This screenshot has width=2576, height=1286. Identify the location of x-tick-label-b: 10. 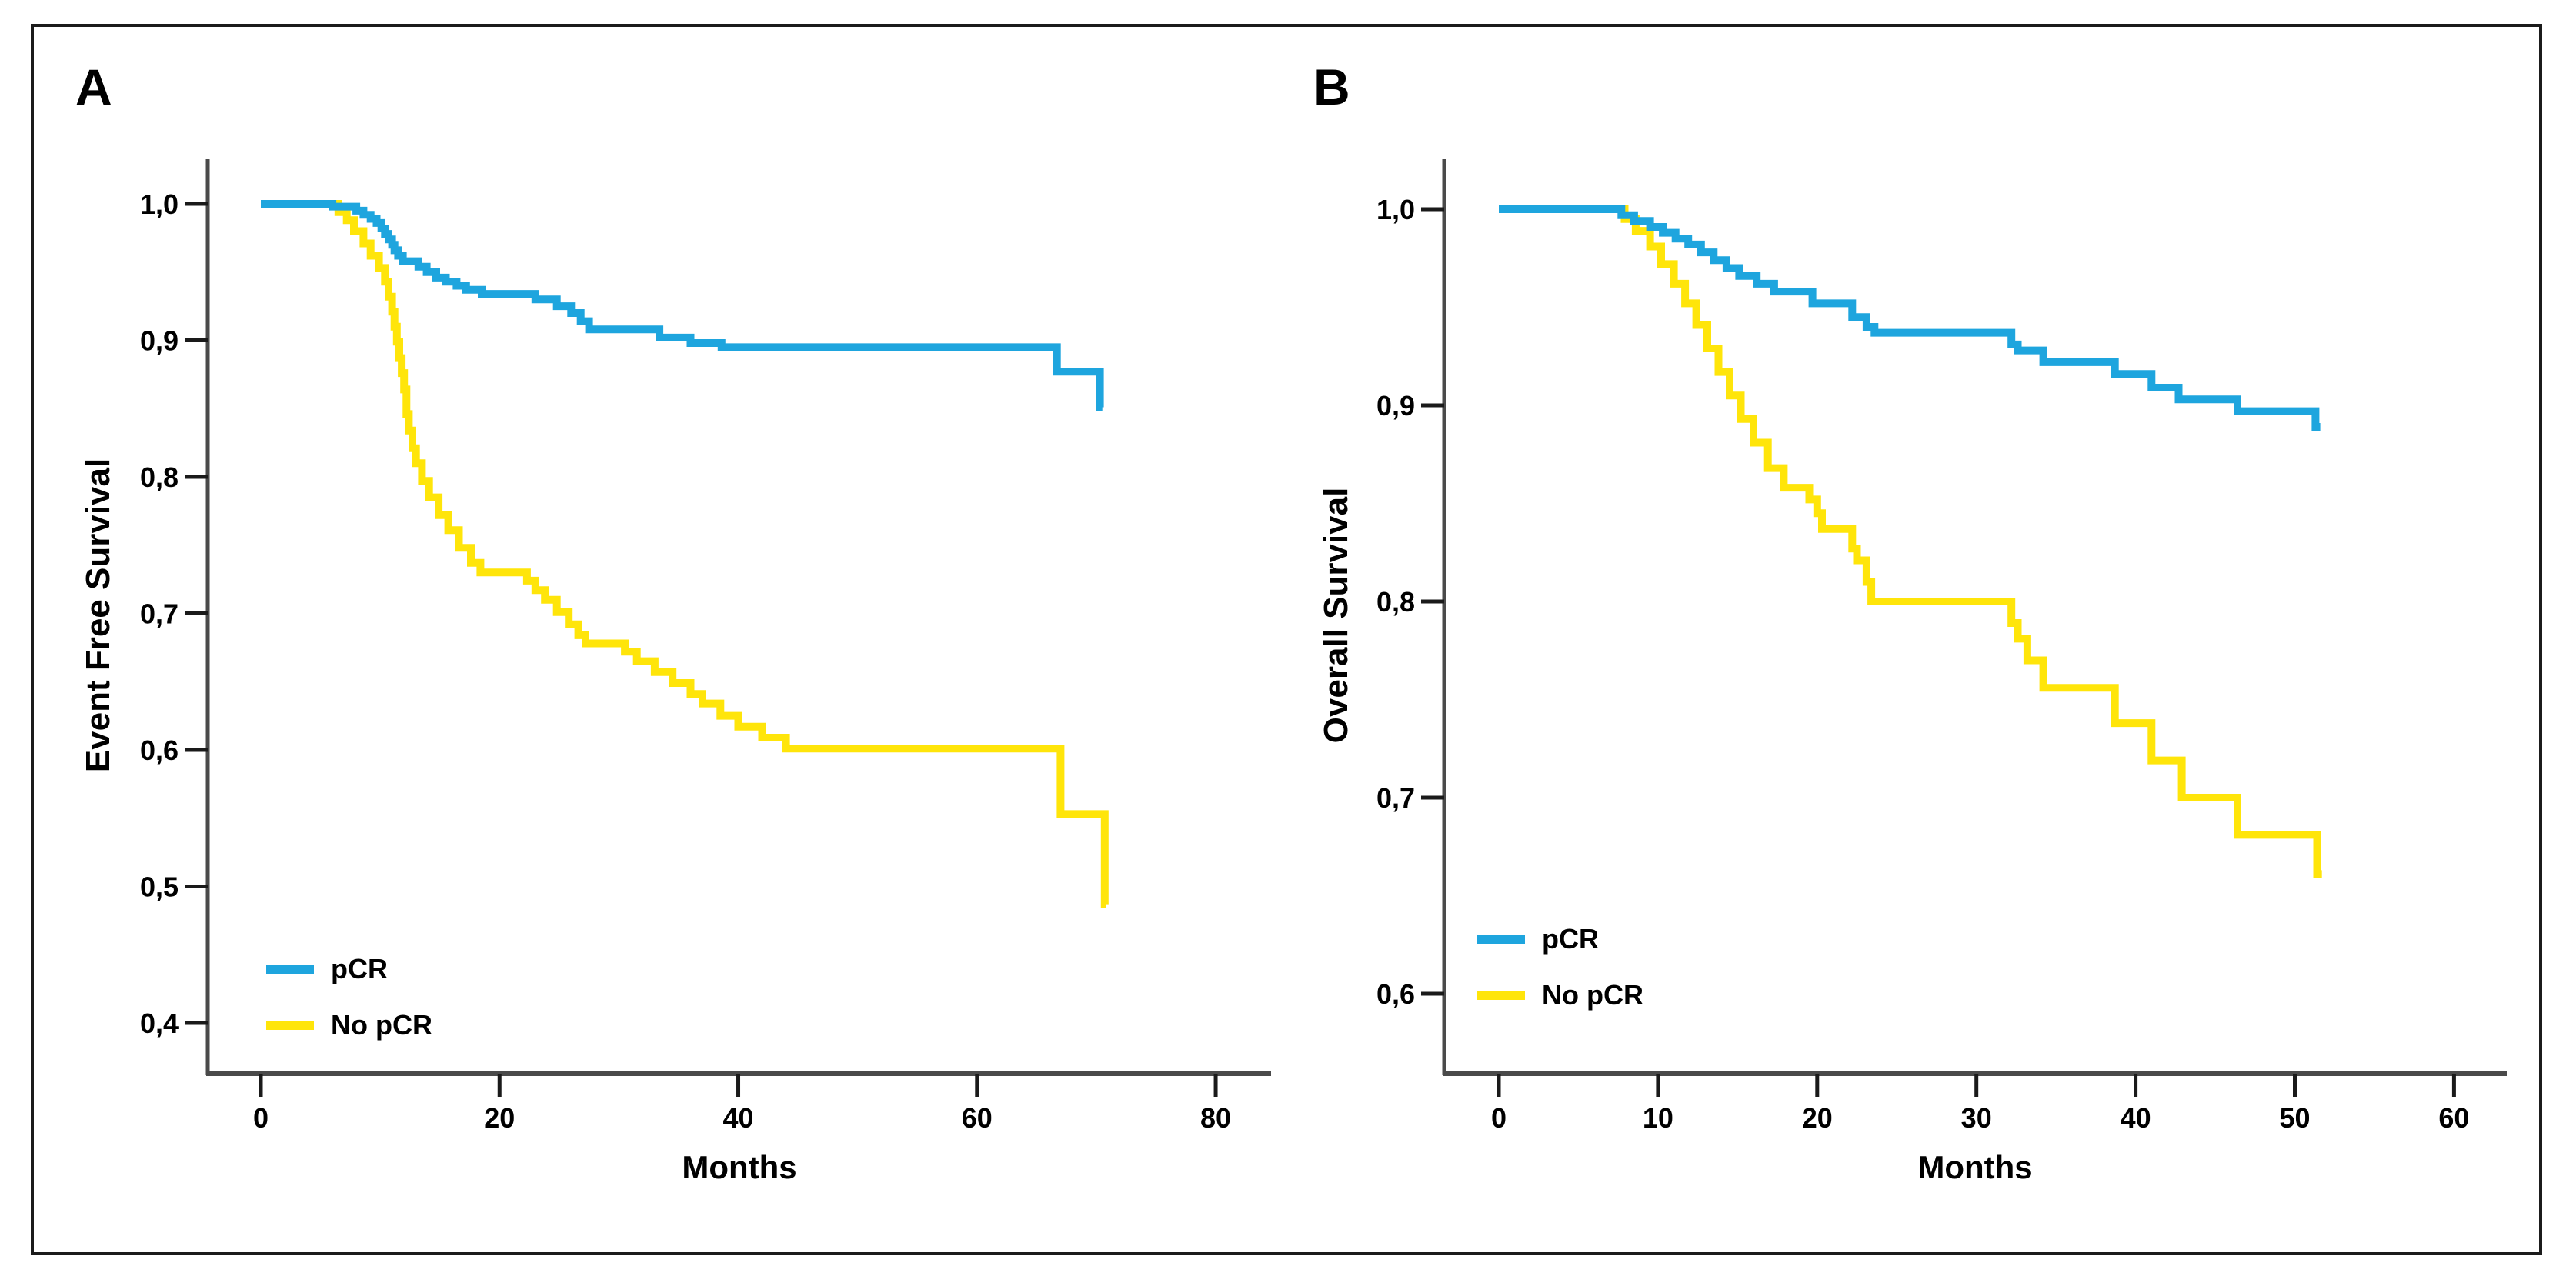
(1658, 1118).